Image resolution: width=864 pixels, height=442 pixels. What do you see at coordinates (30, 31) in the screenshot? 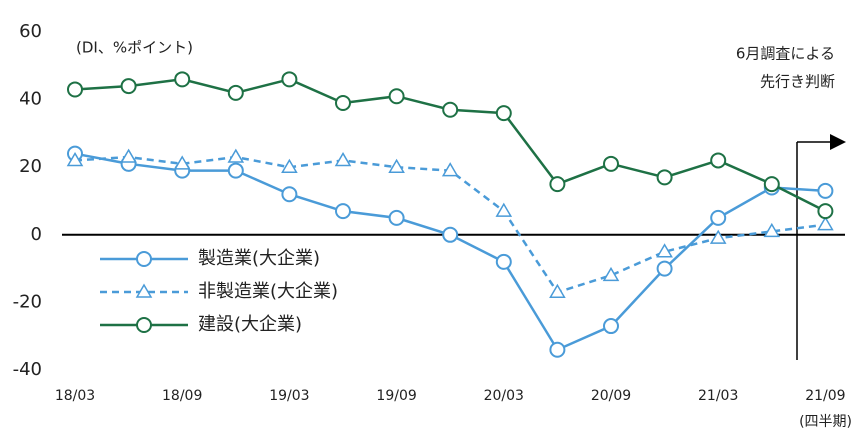
I see `y-tick-label: 60` at bounding box center [30, 31].